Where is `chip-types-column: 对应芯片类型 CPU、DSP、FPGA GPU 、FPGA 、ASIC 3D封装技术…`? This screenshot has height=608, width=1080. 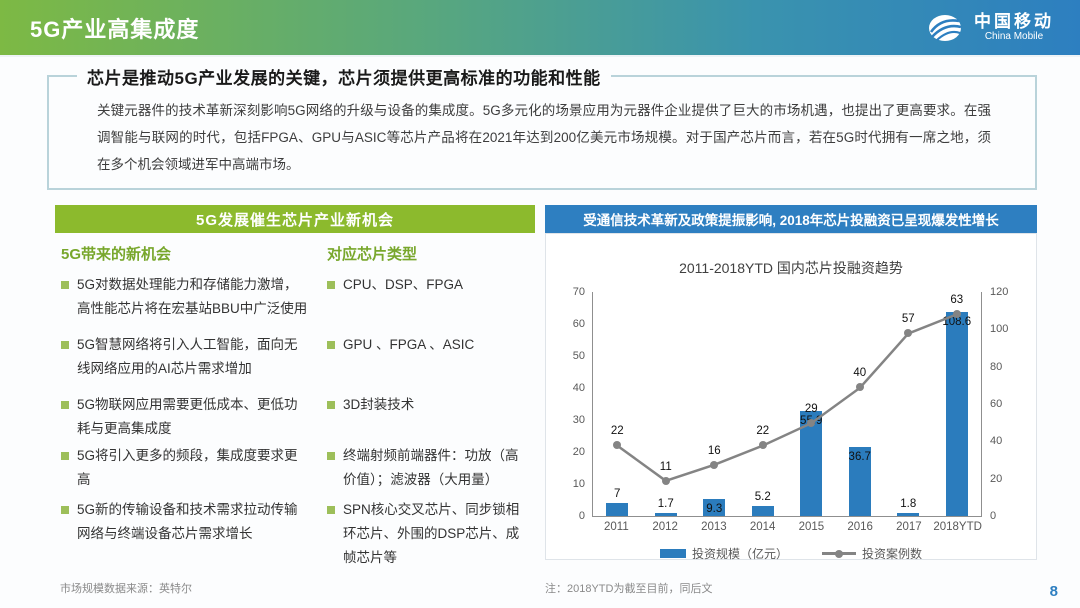
chip-types-column: 对应芯片类型 CPU、DSP、FPGA GPU 、FPGA 、ASIC 3D封装技术… is located at coordinates (429, 405).